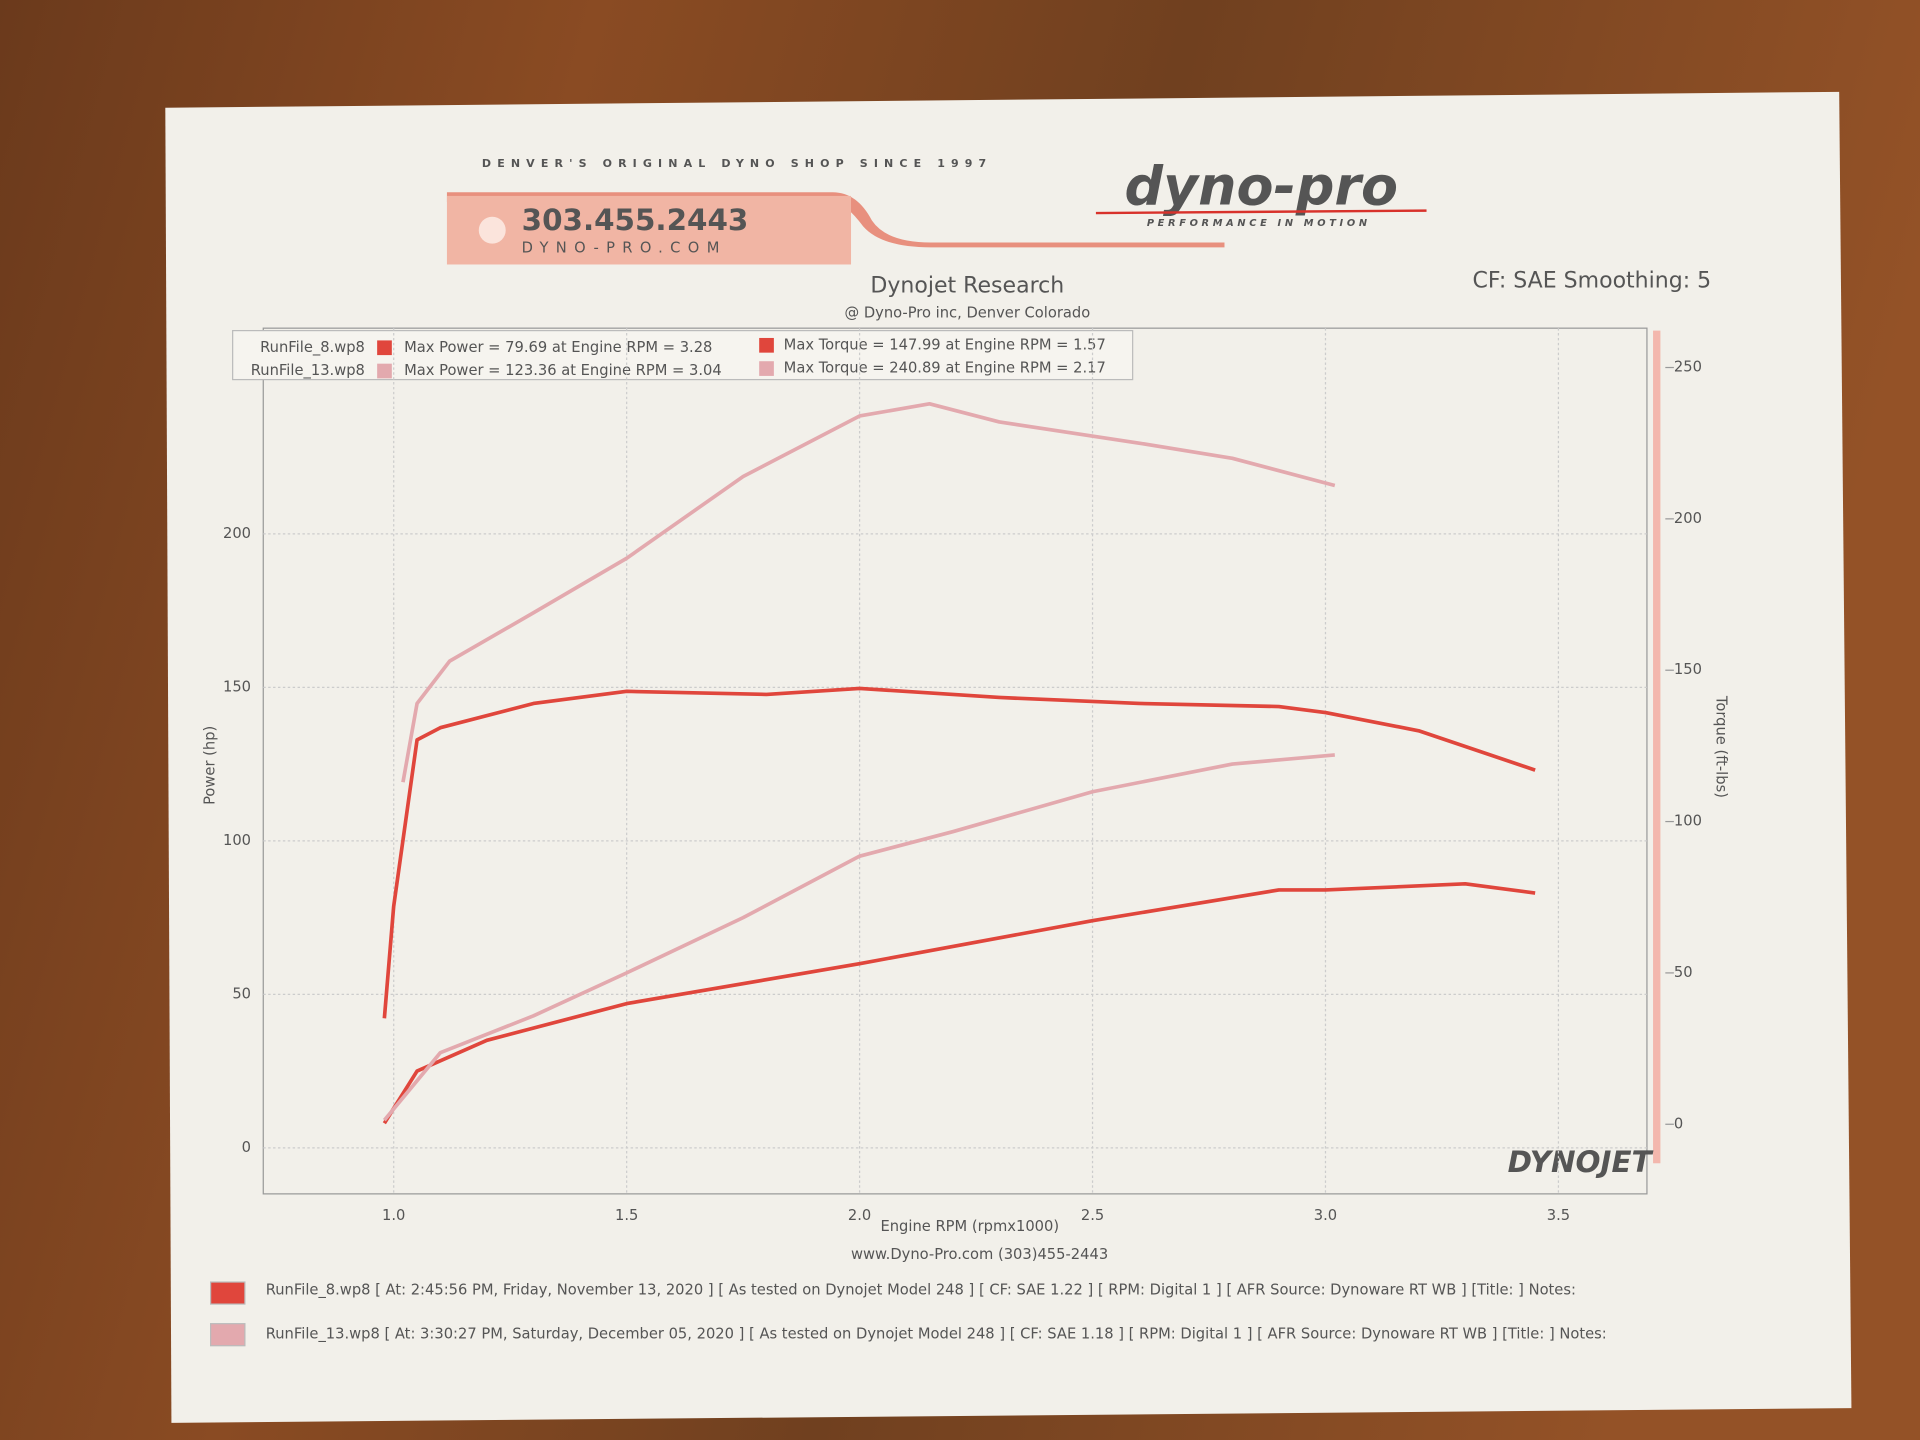 The width and height of the screenshot is (1920, 1440). Describe the element at coordinates (237, 533) in the screenshot. I see `y-tick-label: 200` at that location.